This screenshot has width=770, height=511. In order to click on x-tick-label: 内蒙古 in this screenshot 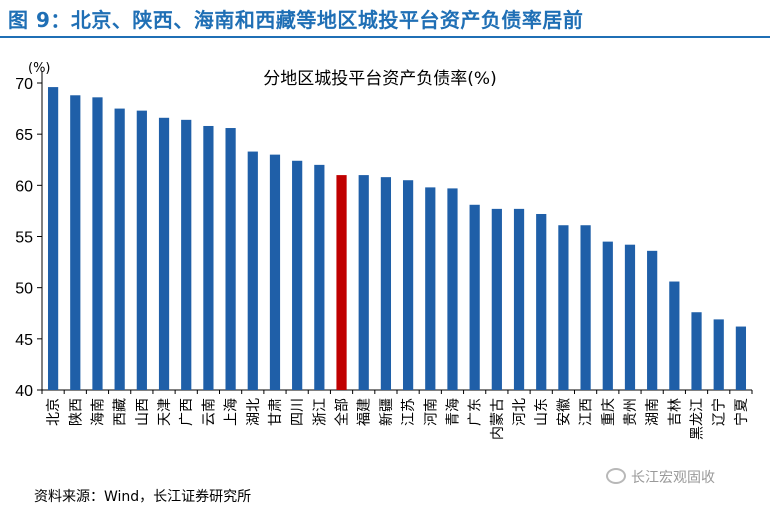, I will do `click(498, 419)`.